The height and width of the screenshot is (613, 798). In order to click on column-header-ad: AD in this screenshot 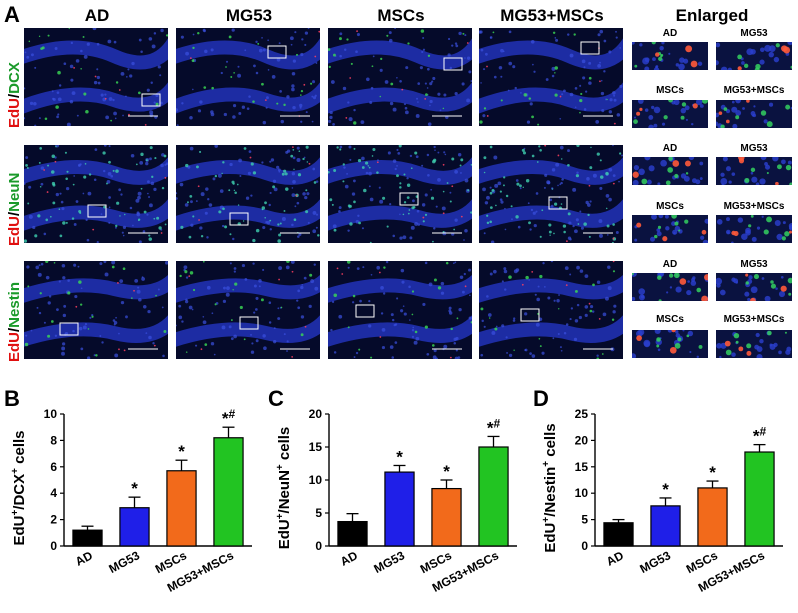, I will do `click(97, 16)`.